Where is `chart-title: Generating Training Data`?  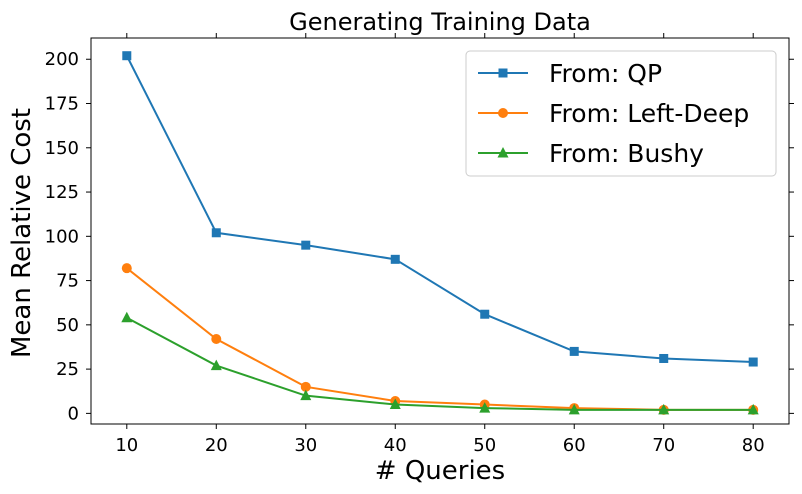 chart-title: Generating Training Data is located at coordinates (440, 22).